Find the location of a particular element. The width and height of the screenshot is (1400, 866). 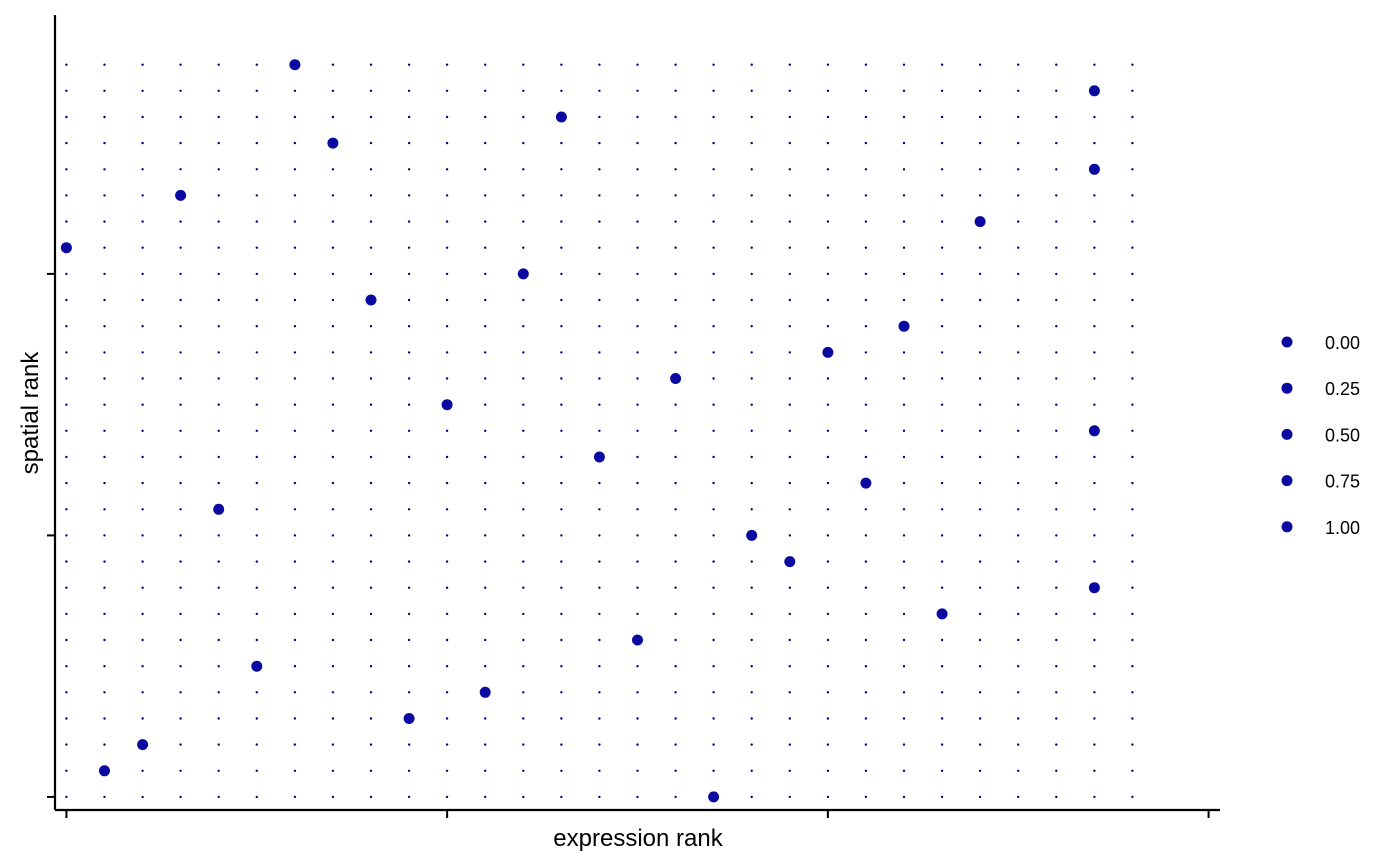

legend-key is located at coordinates (1287, 342).